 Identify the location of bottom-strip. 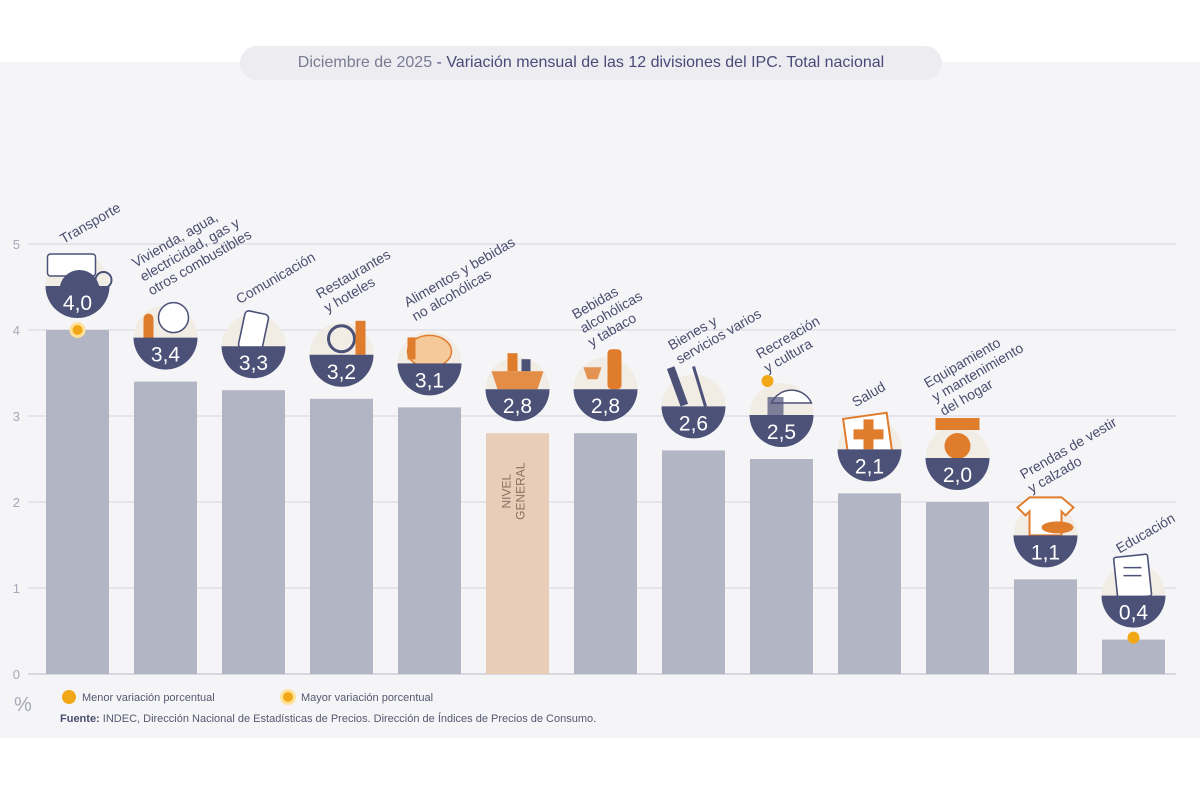
(600, 778).